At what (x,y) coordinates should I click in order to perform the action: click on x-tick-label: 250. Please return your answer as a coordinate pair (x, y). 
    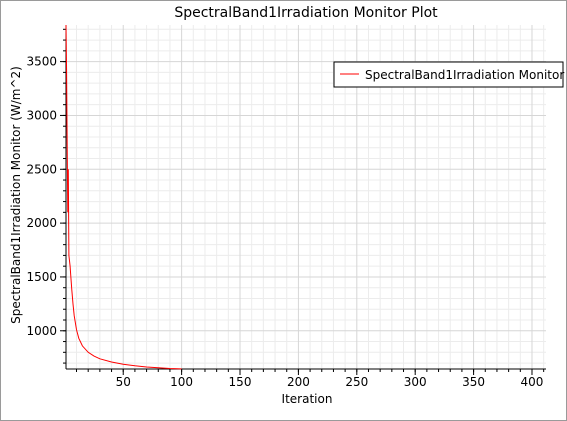
    Looking at the image, I should click on (356, 382).